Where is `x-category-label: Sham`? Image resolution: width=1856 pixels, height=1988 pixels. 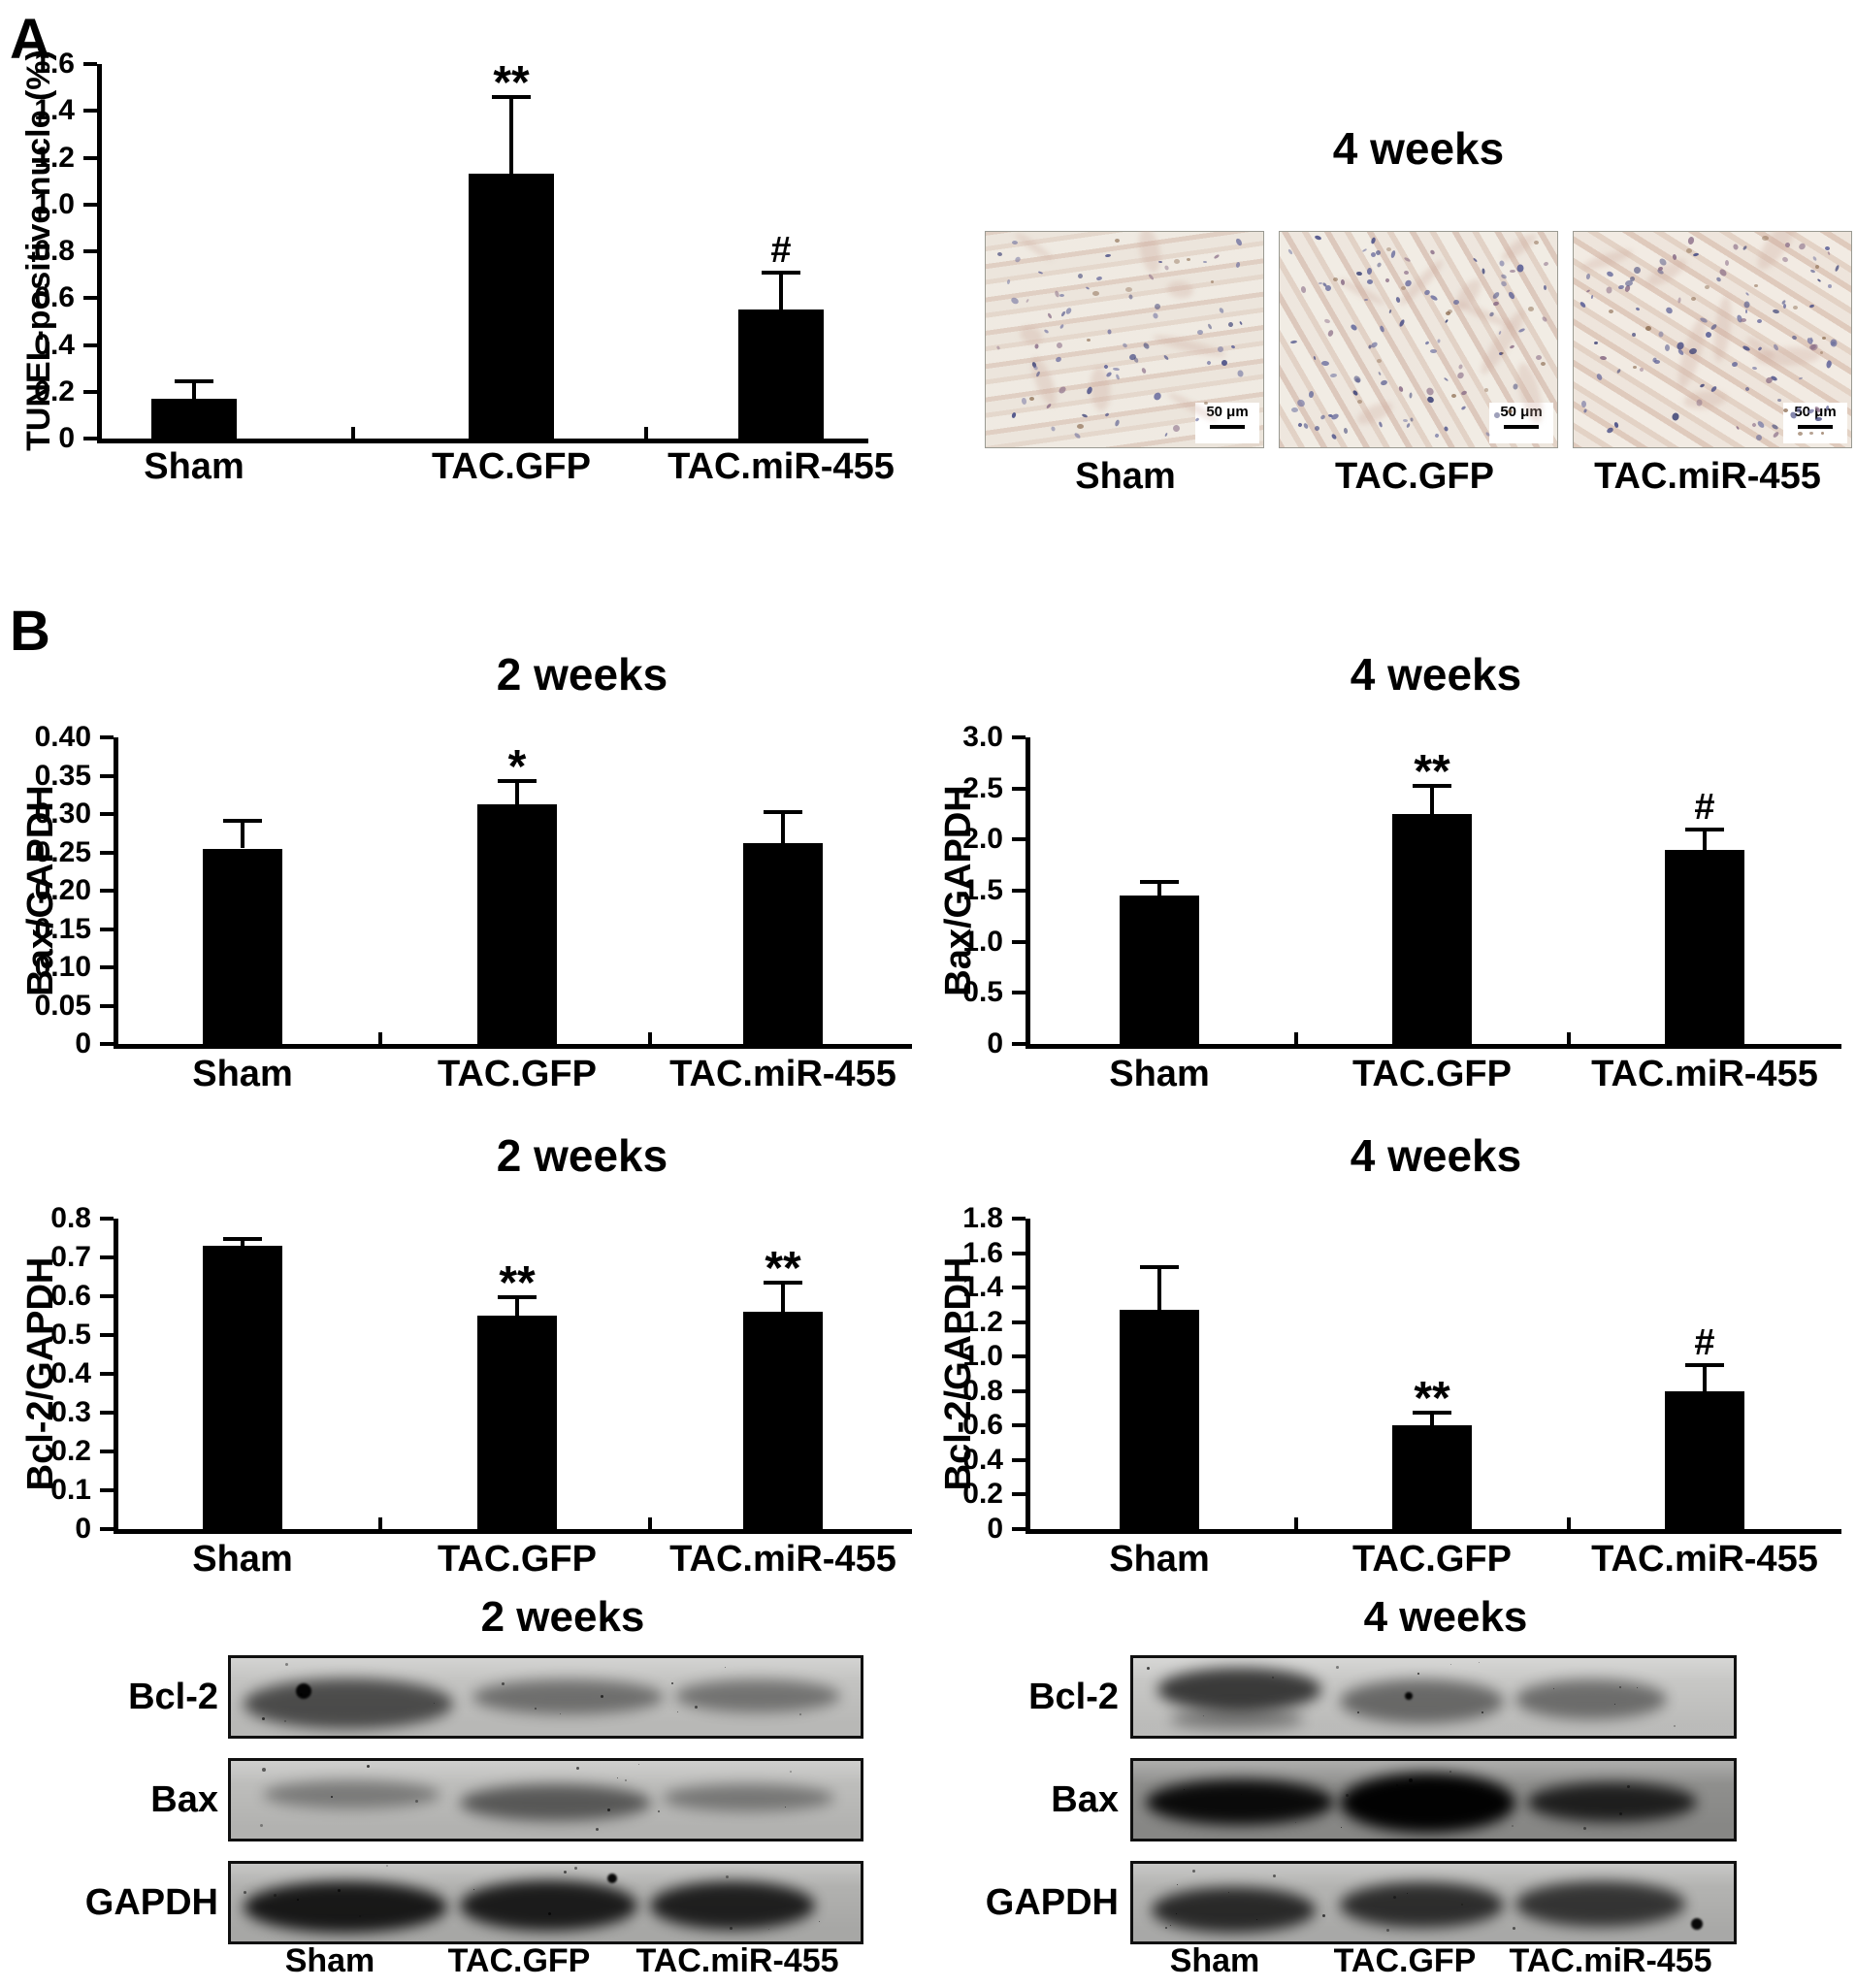 x-category-label: Sham is located at coordinates (1159, 1074).